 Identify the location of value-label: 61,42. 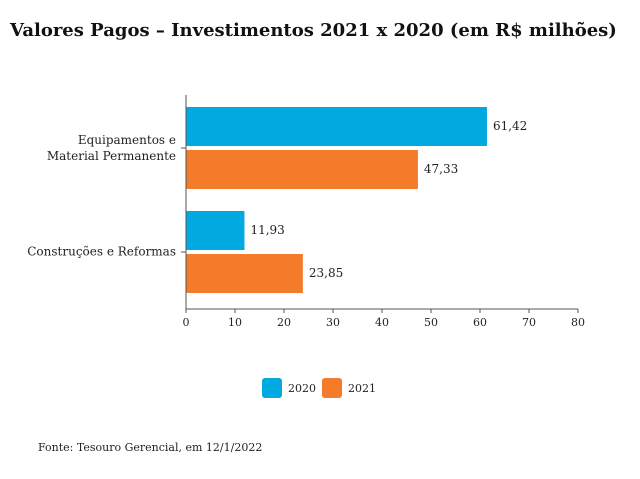
(510, 126).